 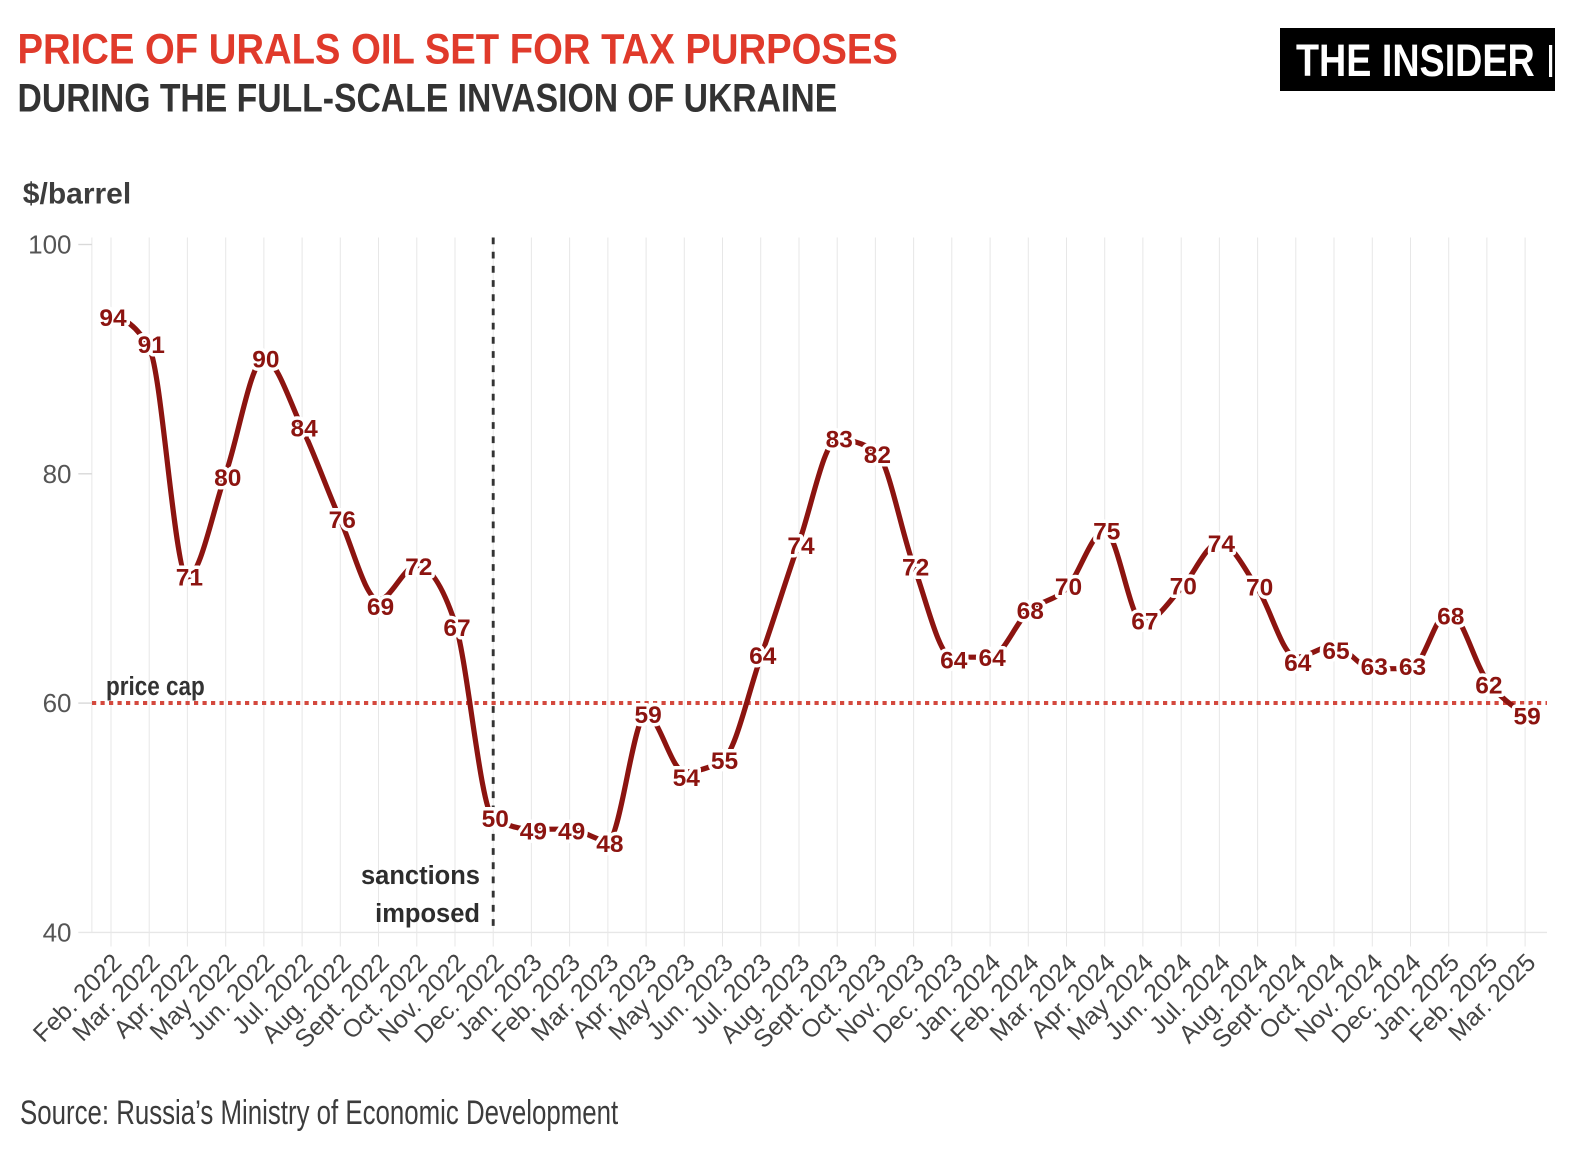 What do you see at coordinates (49, 245) in the screenshot?
I see `svg-text: 100` at bounding box center [49, 245].